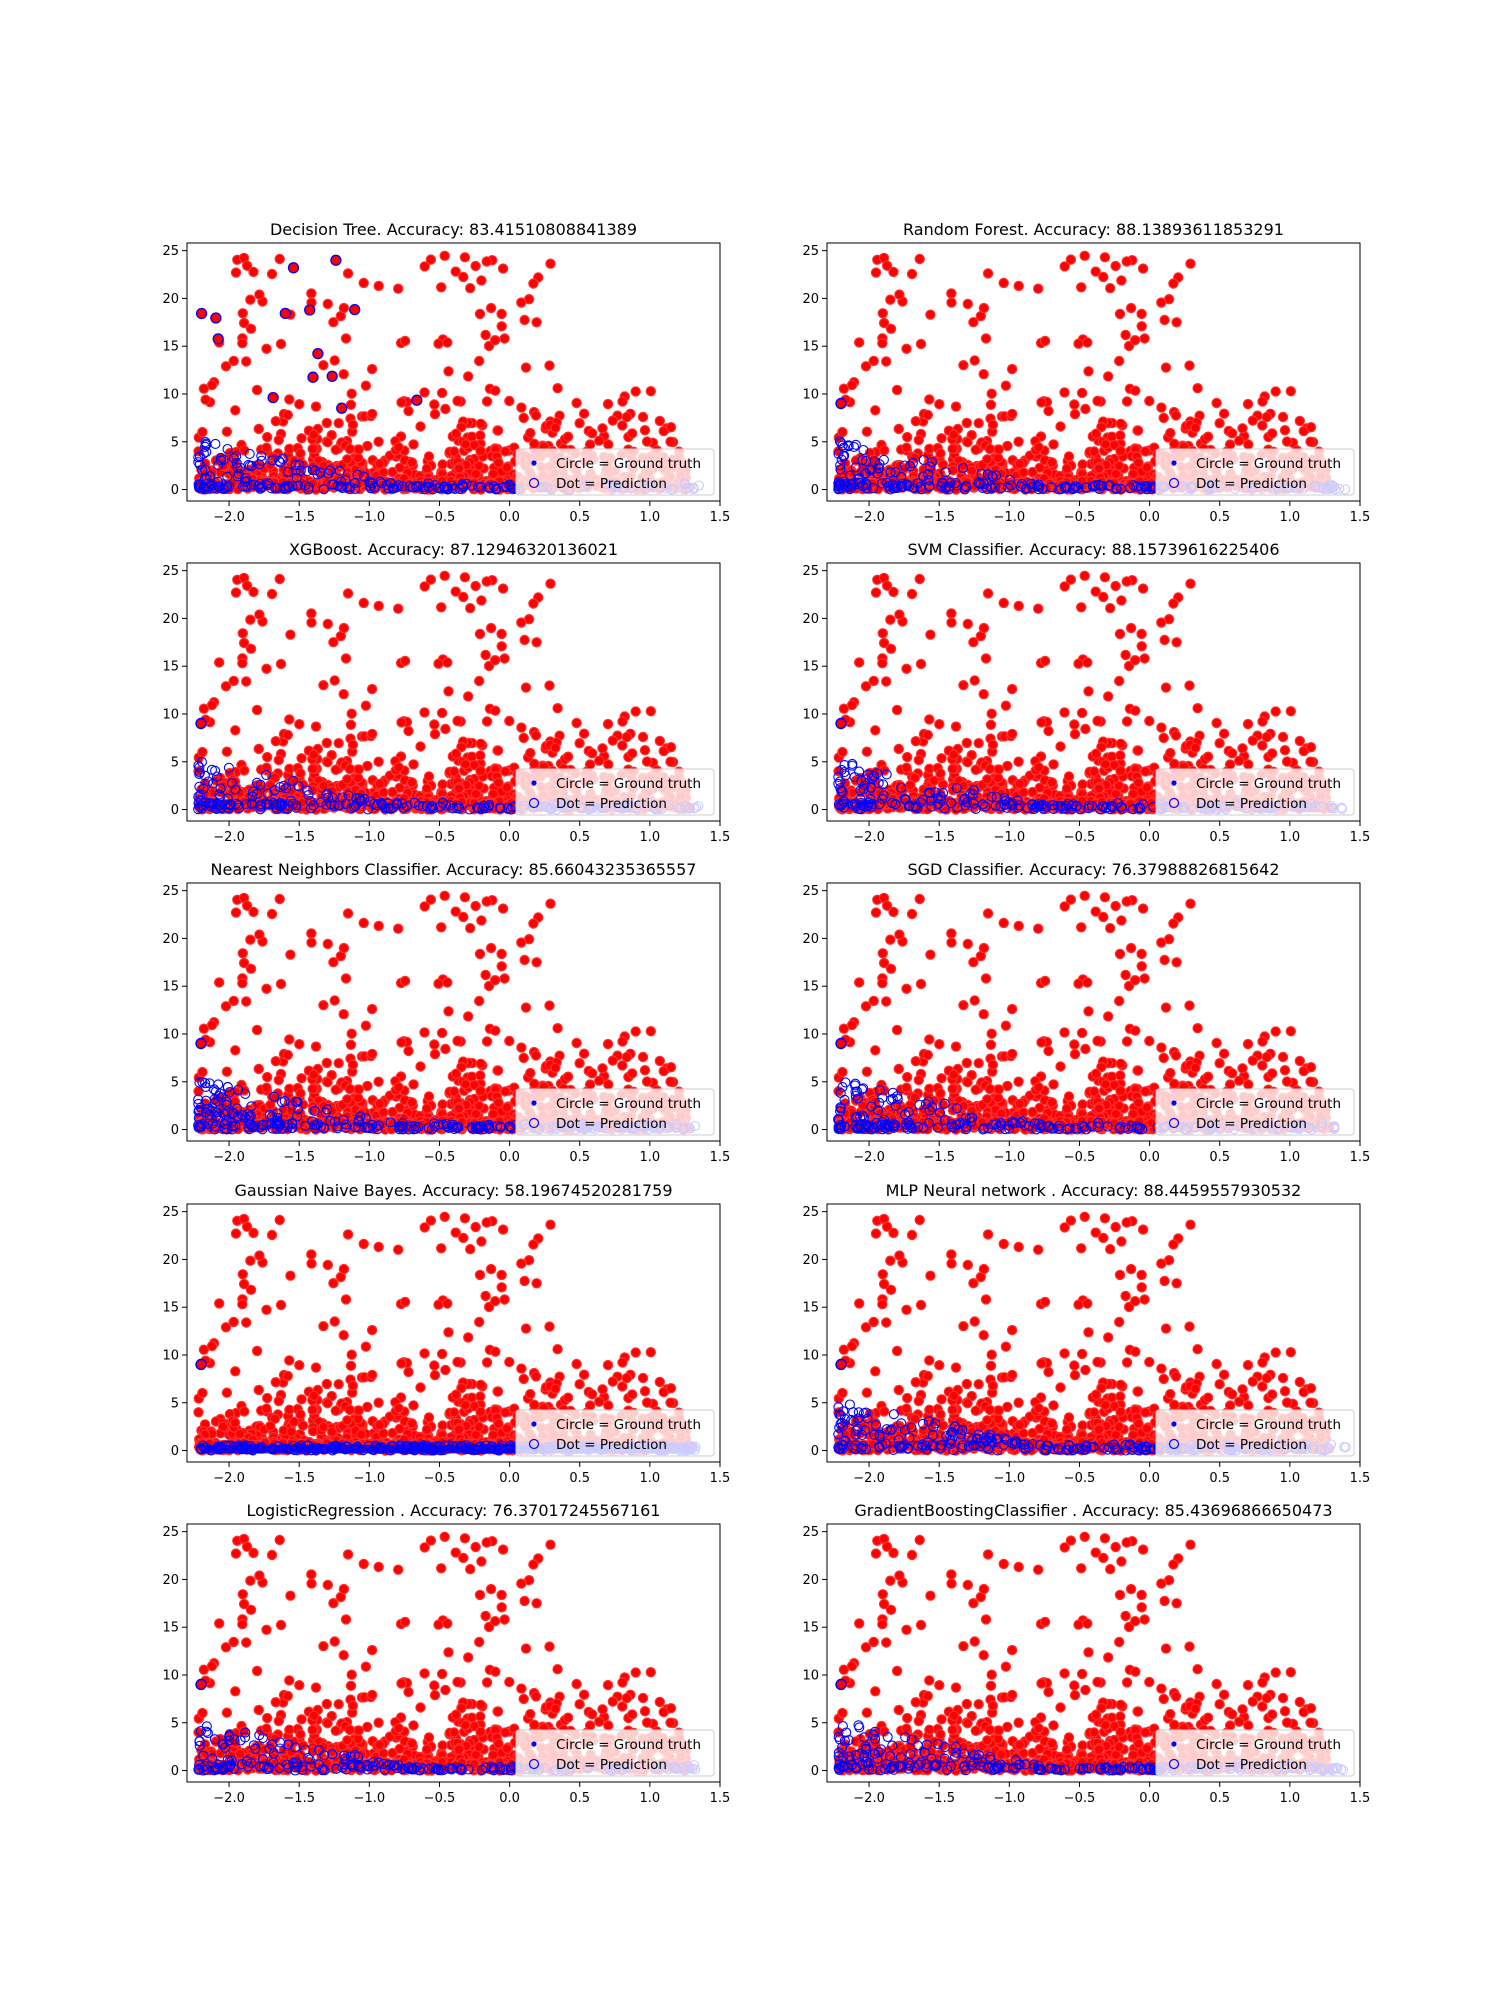  What do you see at coordinates (299, 517) in the screenshot?
I see `x-tick-label: −1.5` at bounding box center [299, 517].